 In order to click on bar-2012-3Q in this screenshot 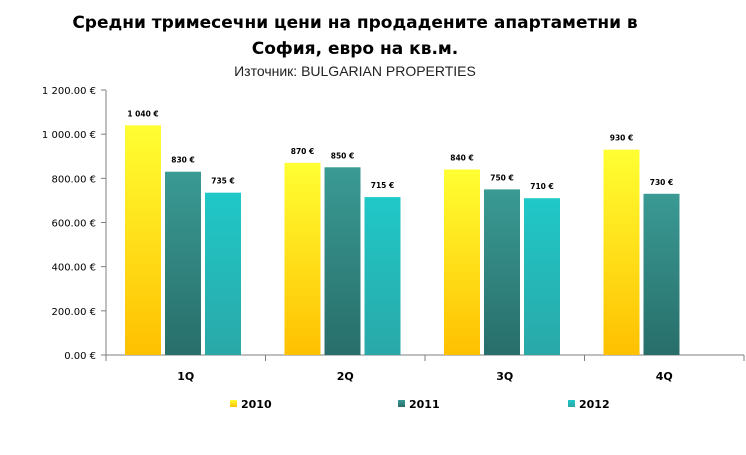, I will do `click(542, 276)`.